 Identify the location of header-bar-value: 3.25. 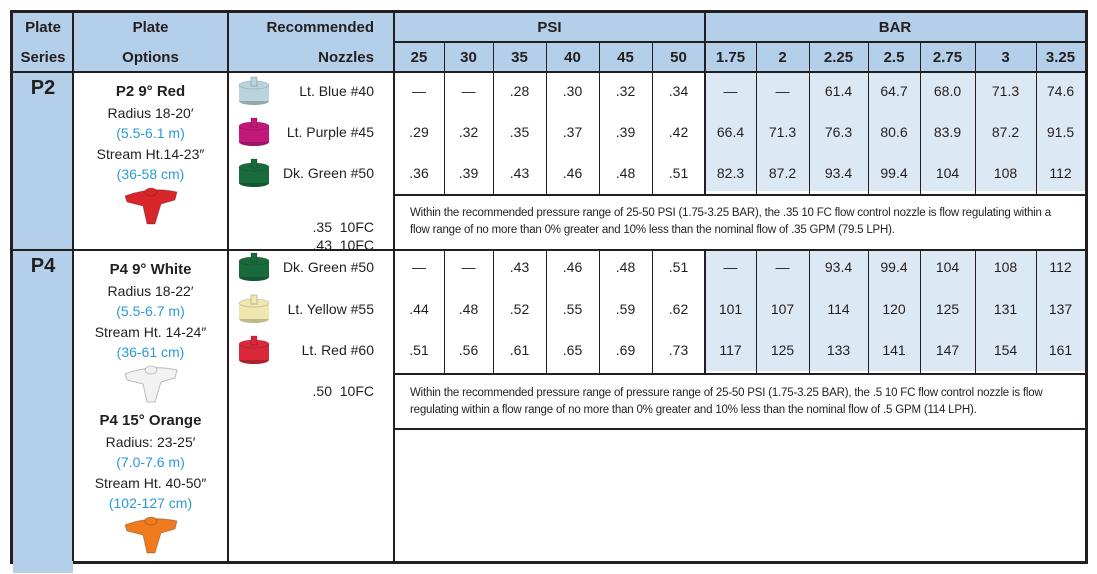
(1060, 57).